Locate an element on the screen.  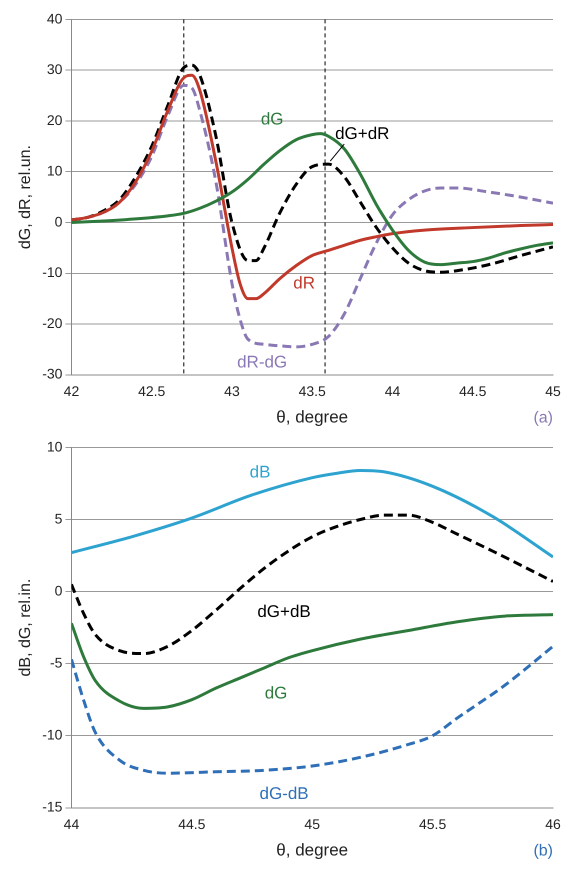
y-tick-label: 30 is located at coordinates (54, 69).